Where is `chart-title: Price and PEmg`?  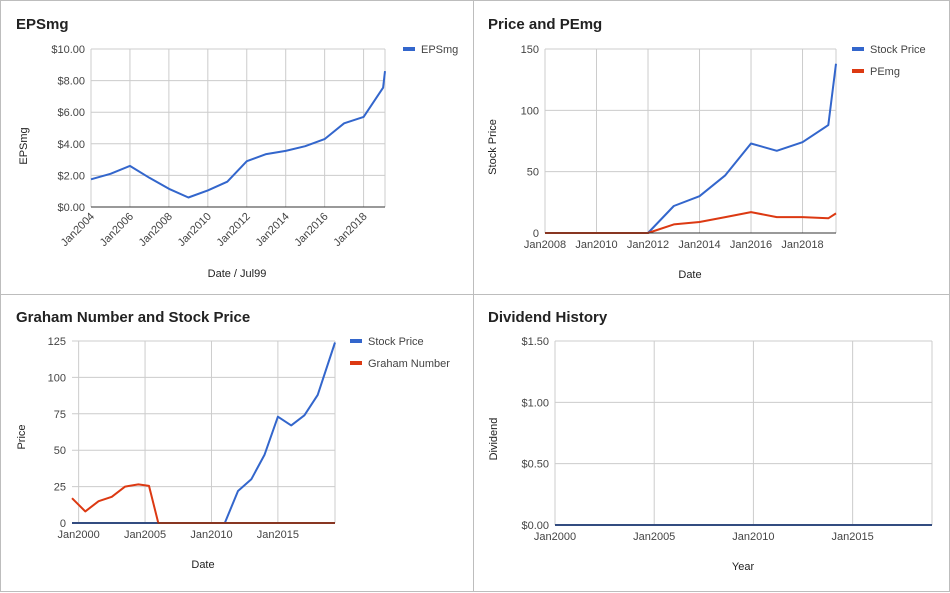 chart-title: Price and PEmg is located at coordinates (545, 24).